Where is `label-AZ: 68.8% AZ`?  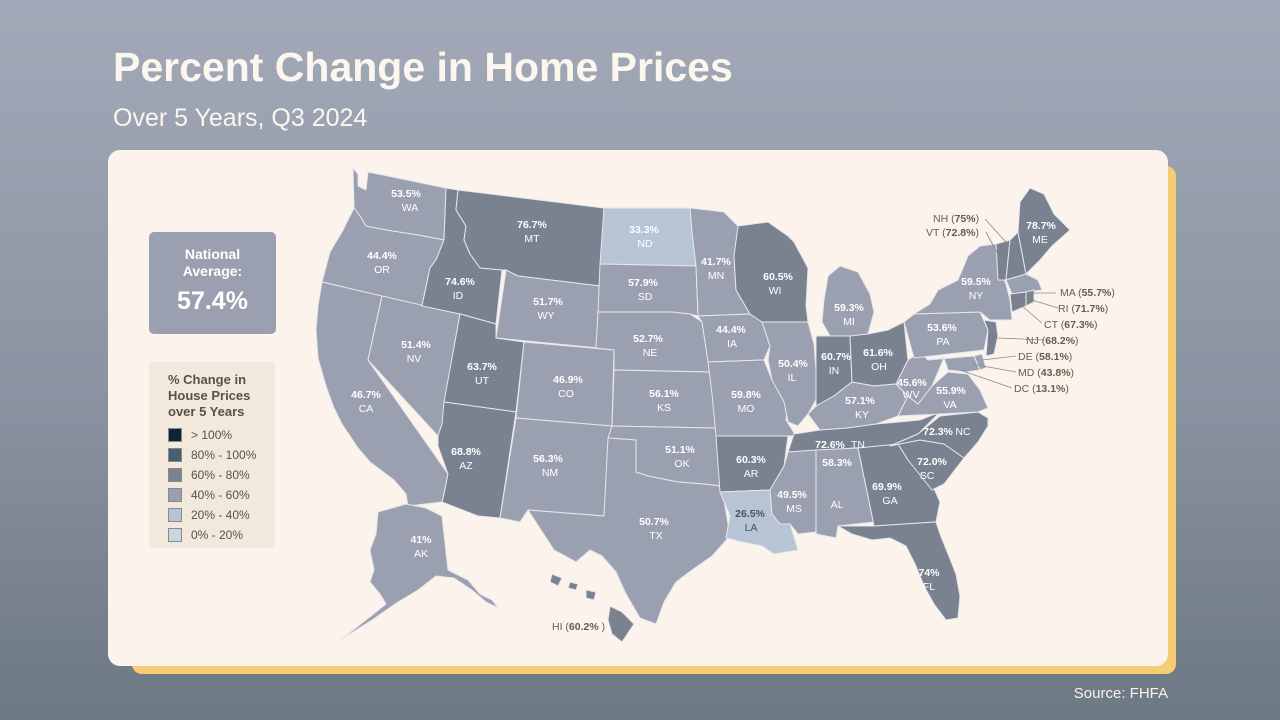
label-AZ: 68.8% AZ is located at coordinates (466, 459).